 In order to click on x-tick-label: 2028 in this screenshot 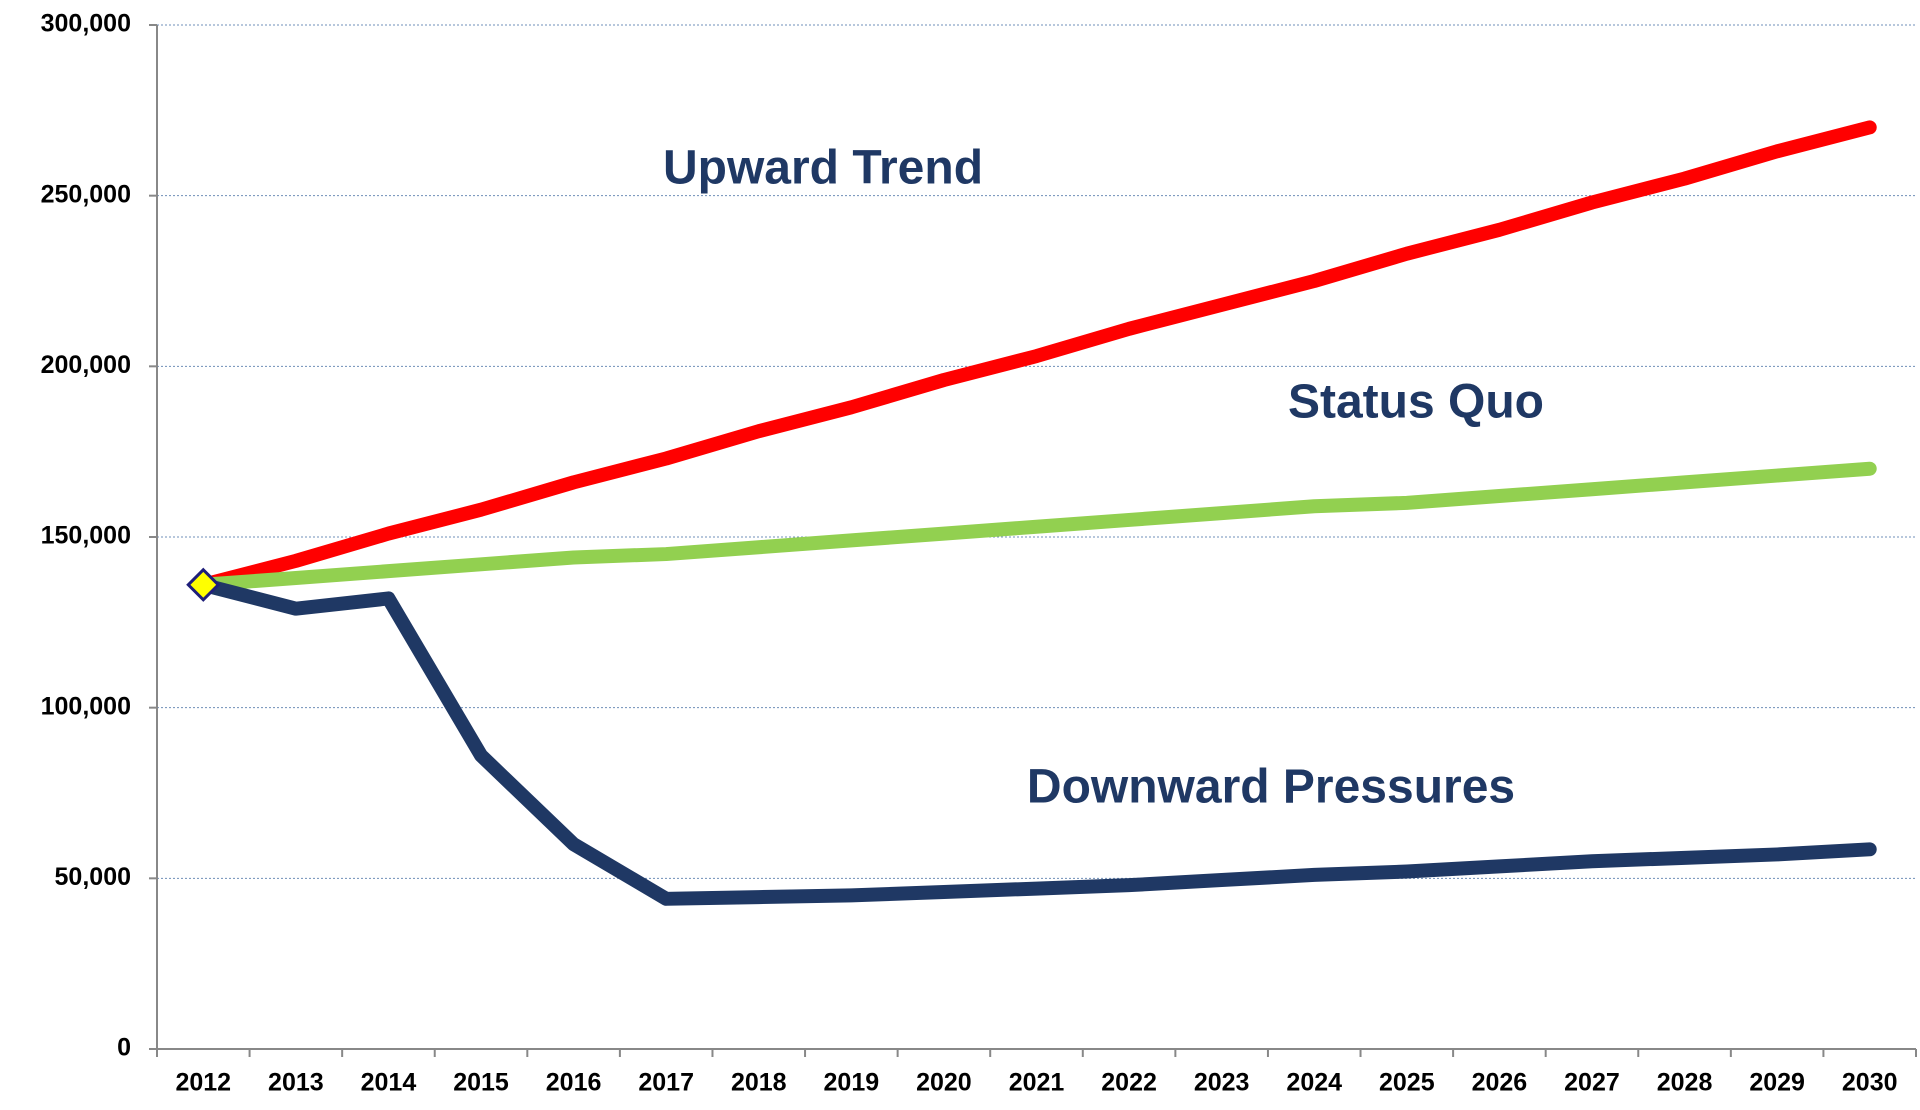, I will do `click(1685, 1083)`.